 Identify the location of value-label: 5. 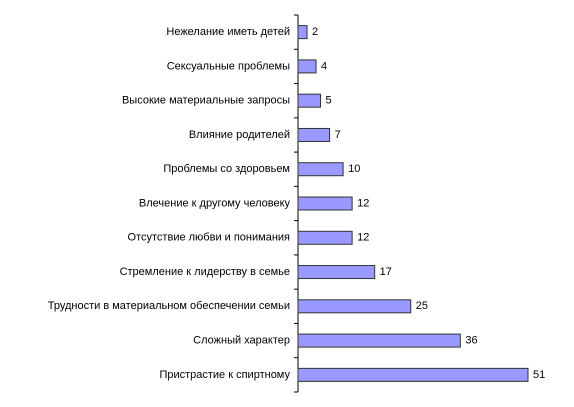
(329, 101).